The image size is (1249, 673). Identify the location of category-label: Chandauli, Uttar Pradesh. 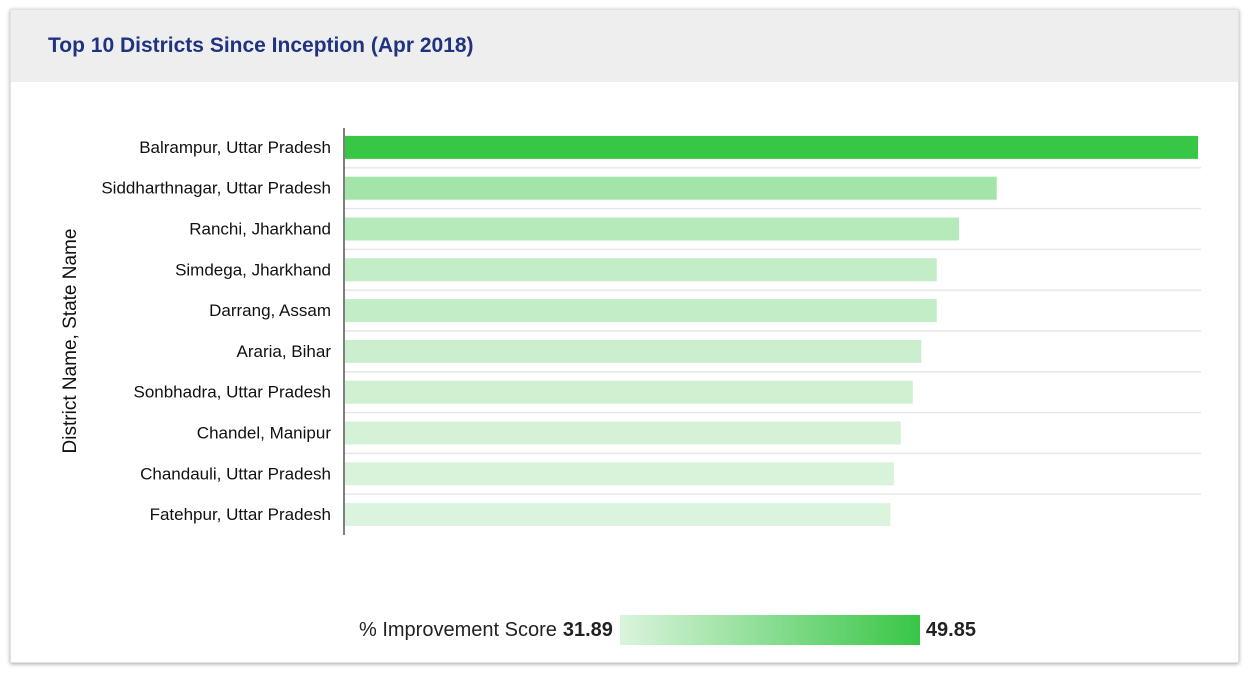
(235, 473).